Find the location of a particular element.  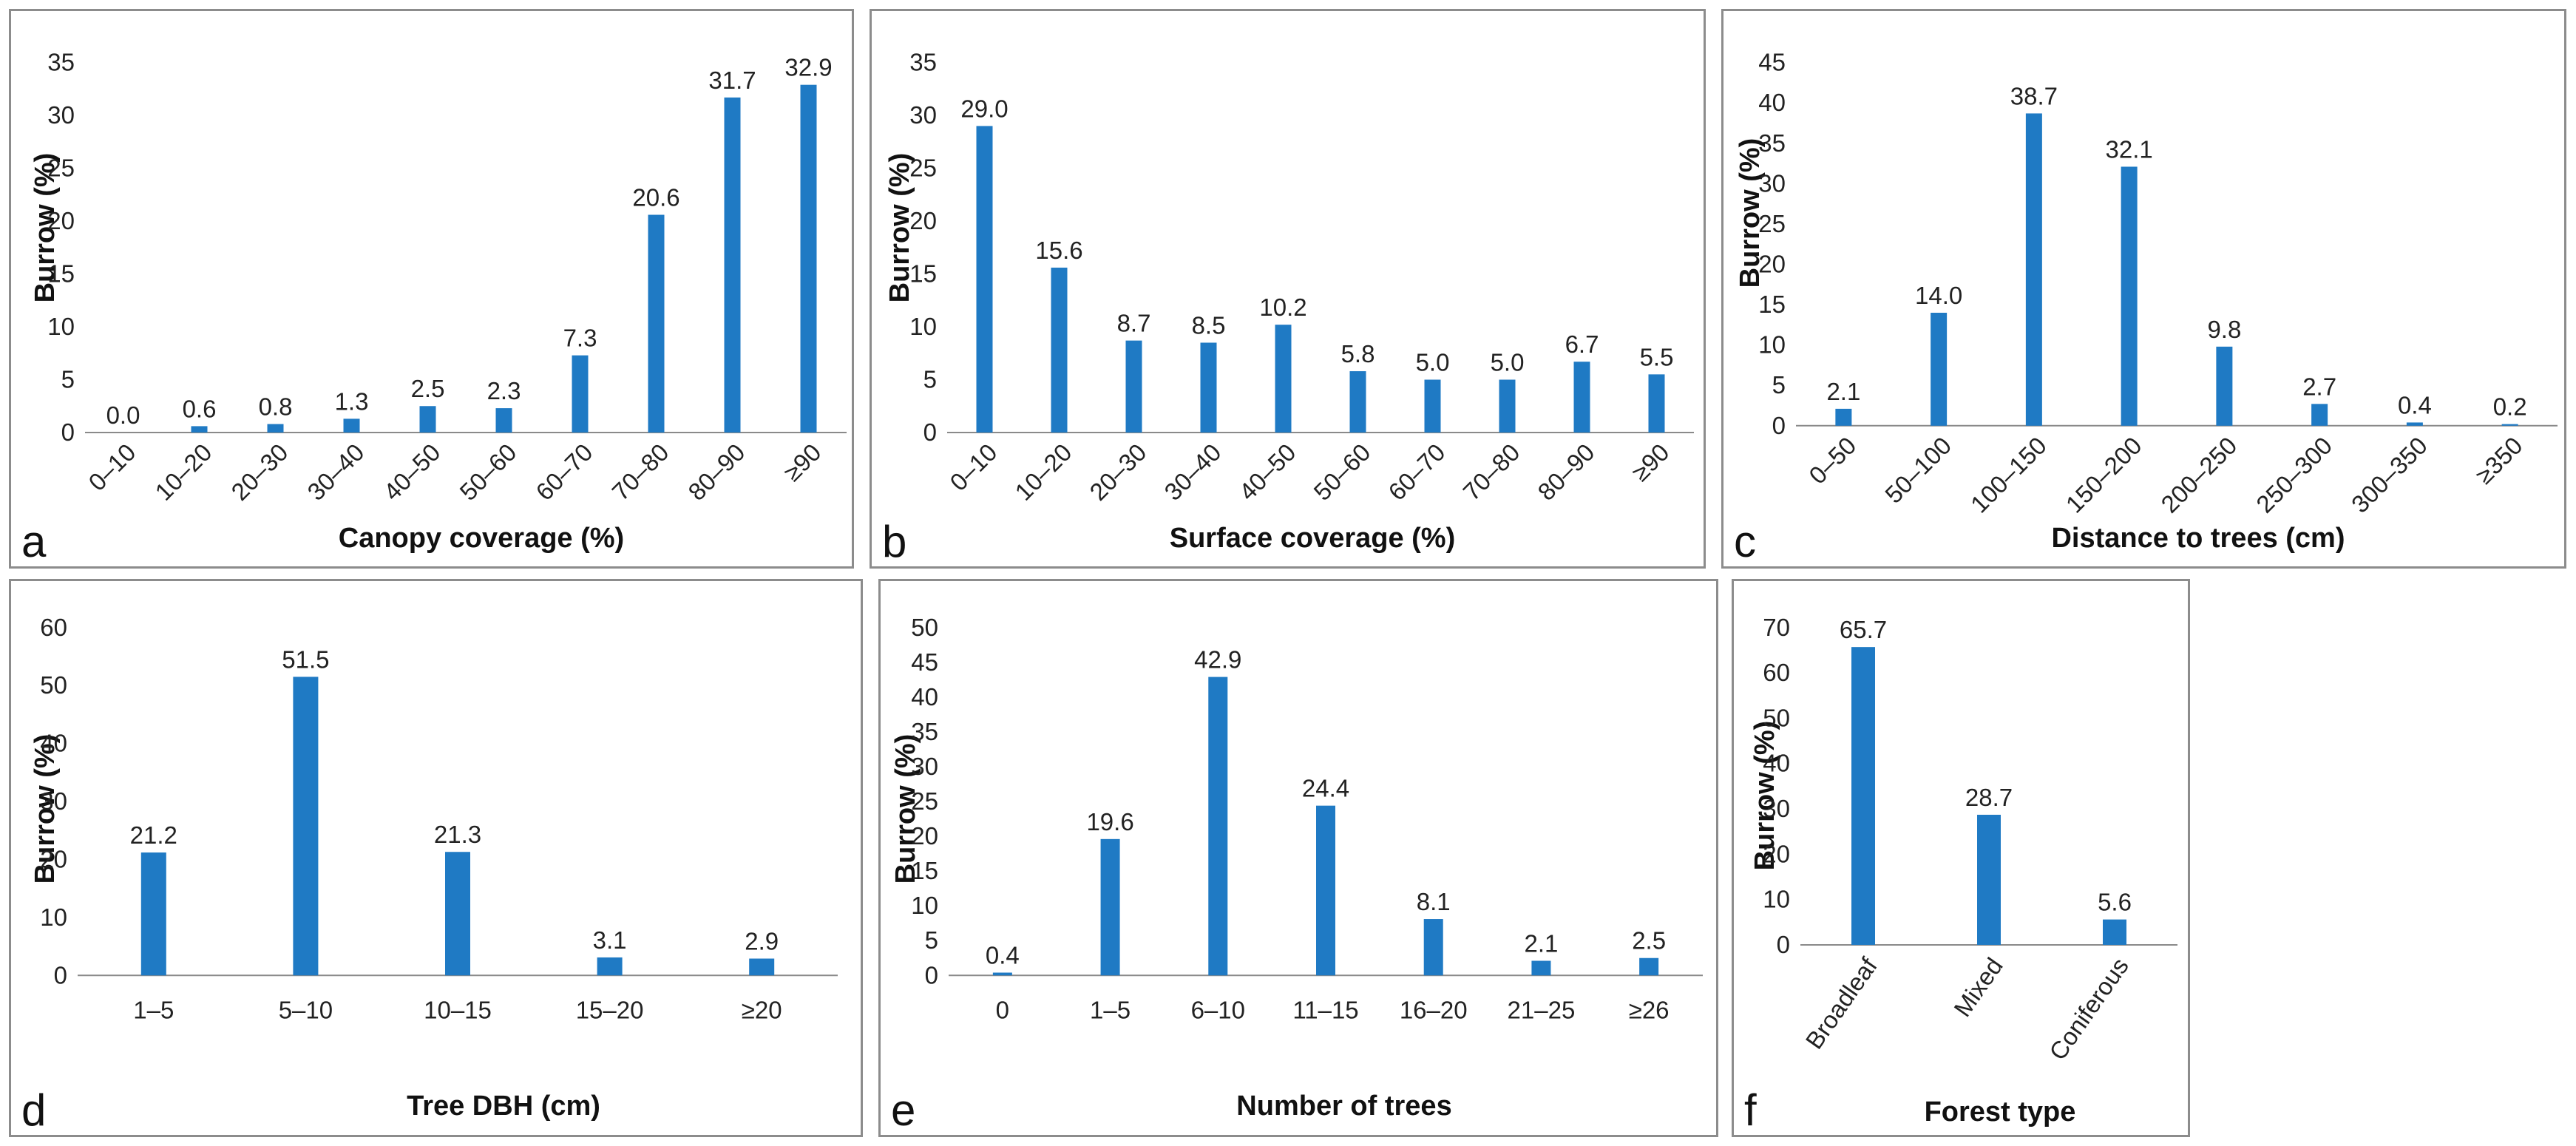

panel-label: c is located at coordinates (1745, 541).